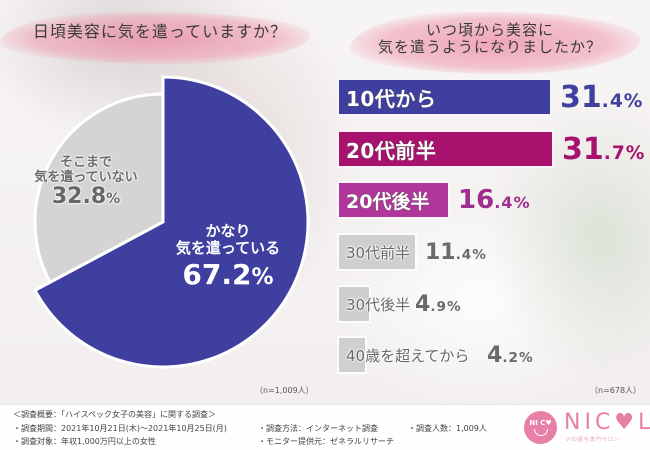 The height and width of the screenshot is (450, 650). Describe the element at coordinates (391, 98) in the screenshot. I see `bar-label: 10代から` at that location.